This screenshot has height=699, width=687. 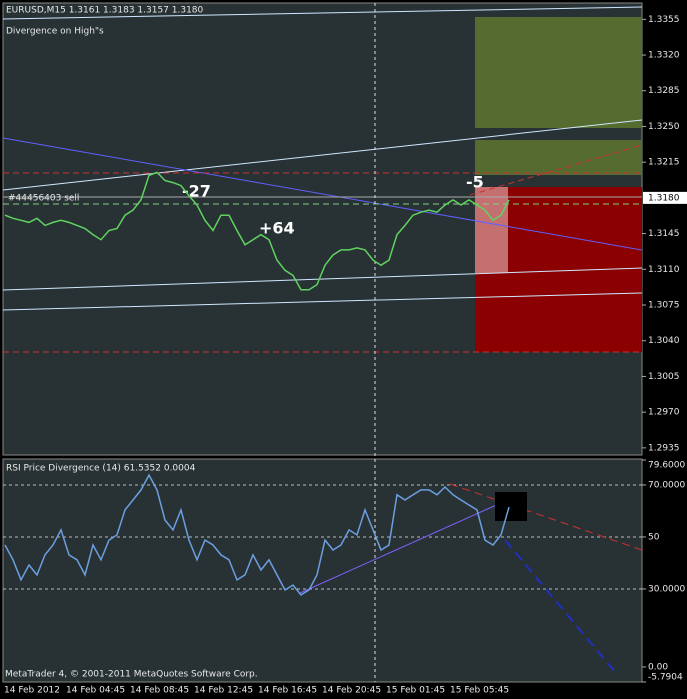 What do you see at coordinates (101, 469) in the screenshot?
I see `rsi-title: RSI Price Divergence (14) 61.5352 0.0004` at bounding box center [101, 469].